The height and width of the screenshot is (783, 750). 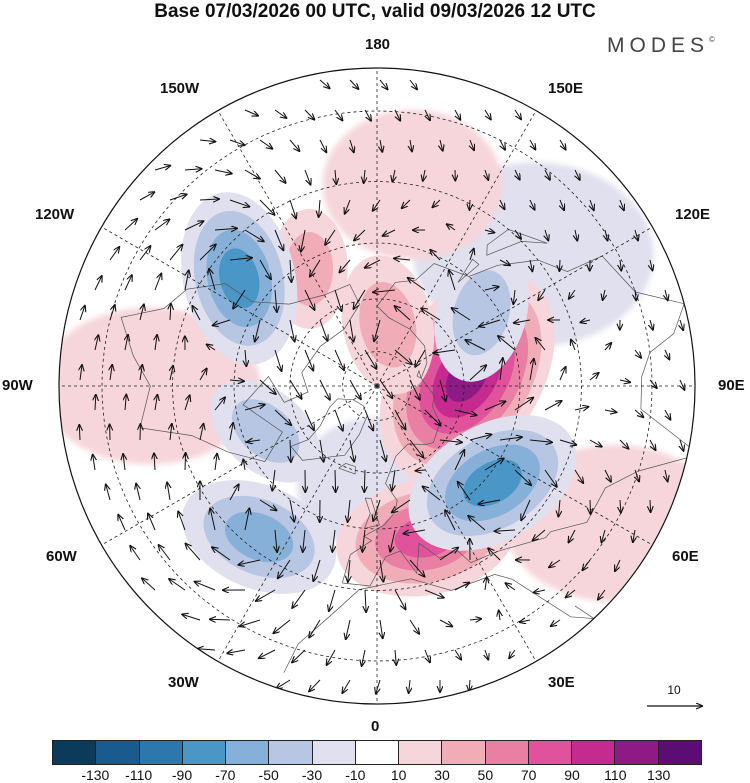 I want to click on anomaly-contour, so click(x=265, y=431).